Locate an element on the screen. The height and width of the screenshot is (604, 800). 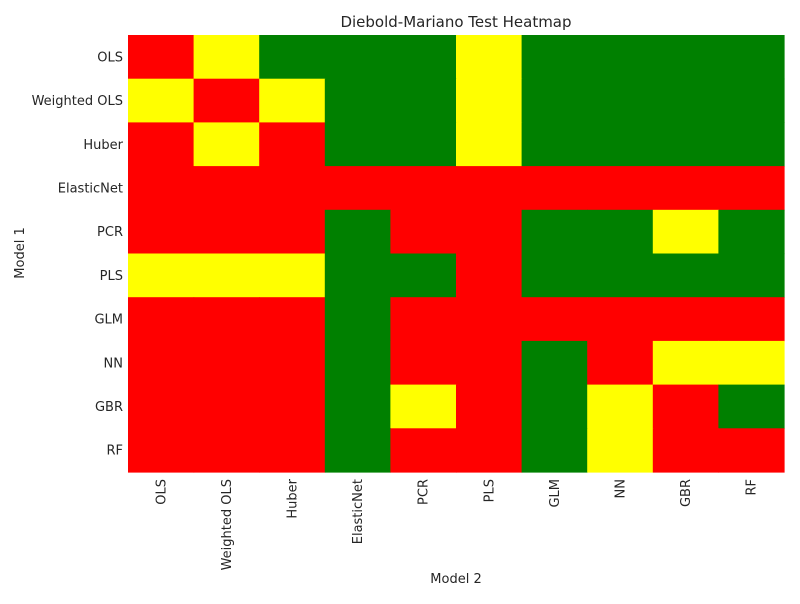
x-tick-label: OLS is located at coordinates (161, 492).